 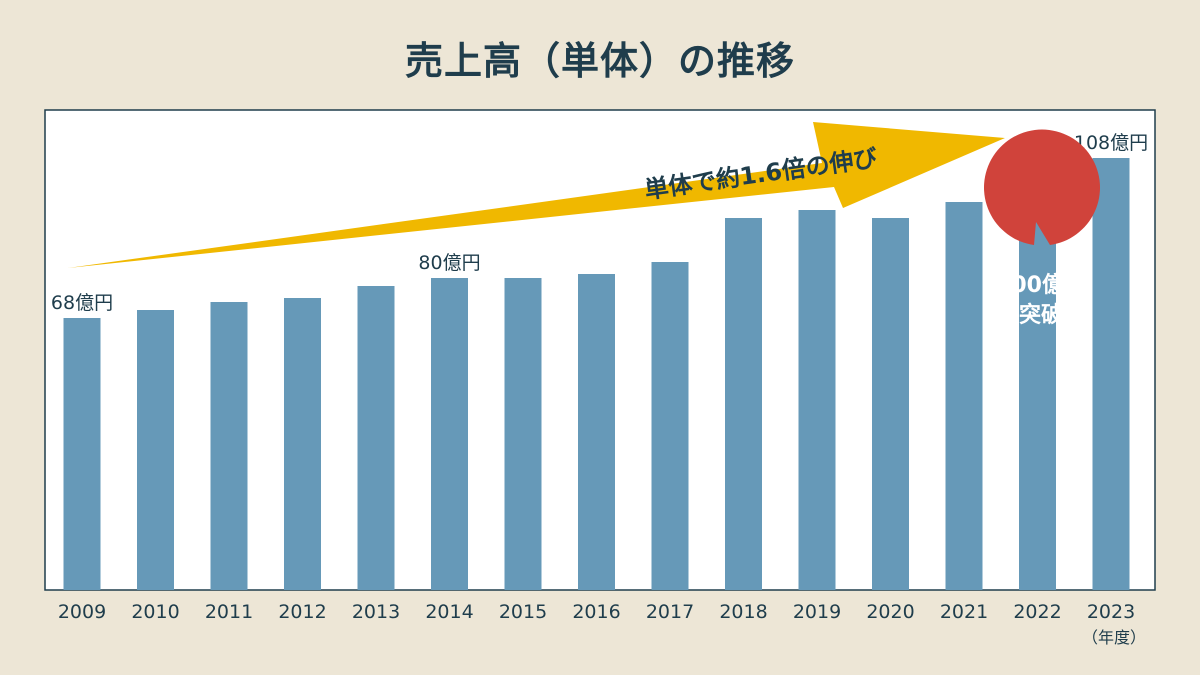 I want to click on callout-badge-shape, so click(x=1042, y=187).